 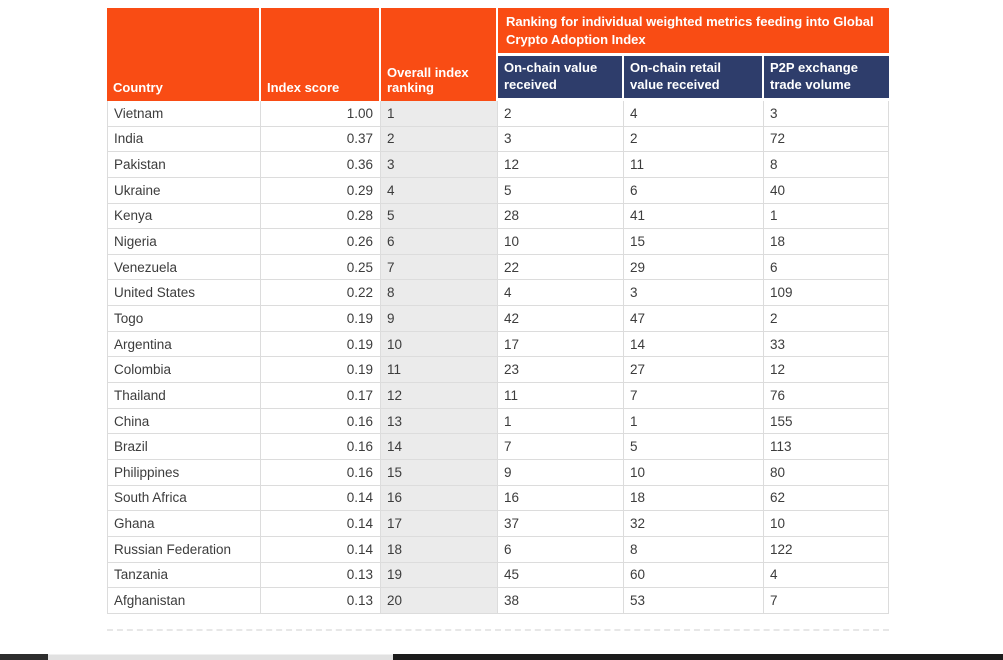 What do you see at coordinates (561, 319) in the screenshot?
I see `on-chain-value-cell: 42` at bounding box center [561, 319].